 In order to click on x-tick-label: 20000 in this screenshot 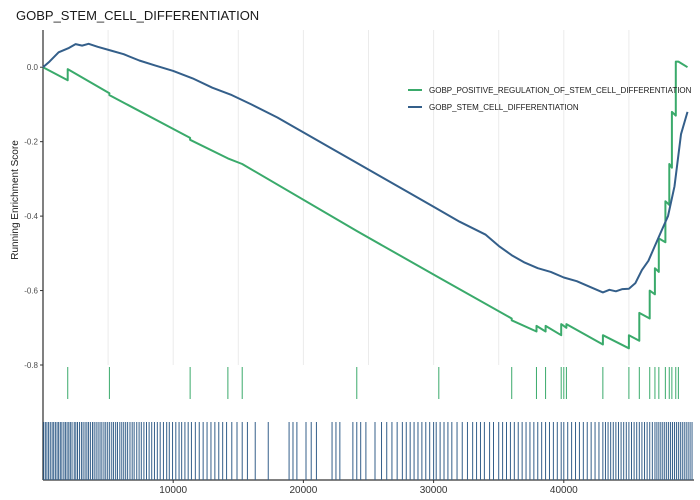, I will do `click(303, 490)`.